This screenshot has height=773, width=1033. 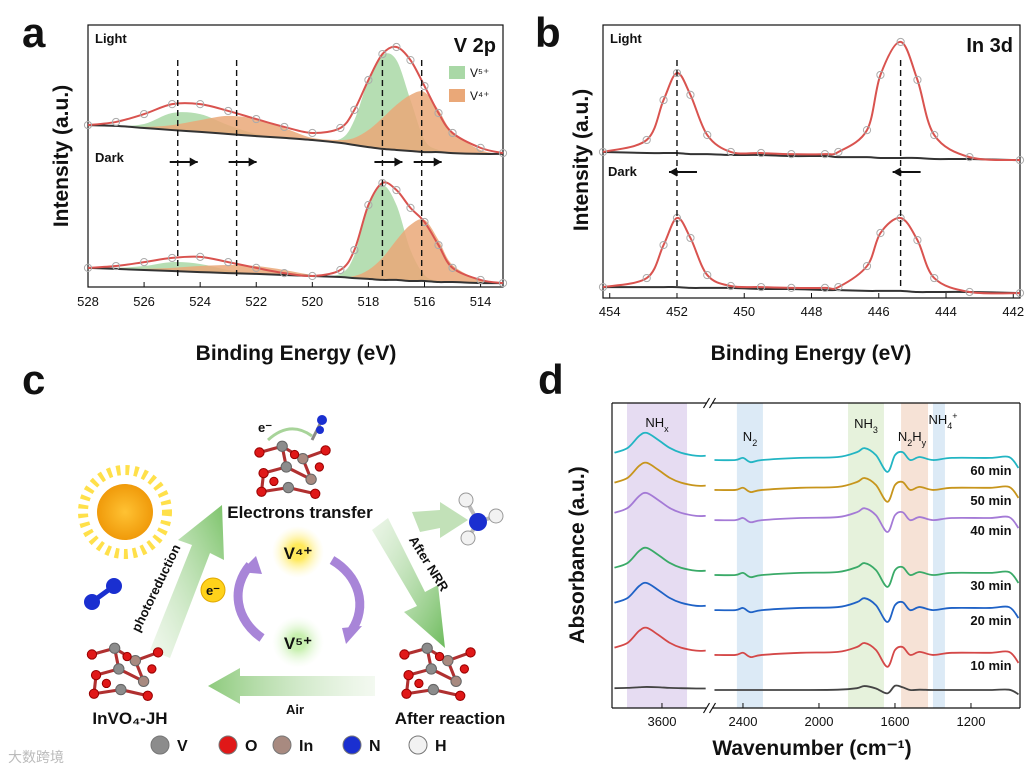 I want to click on band-label-part: x, so click(x=666, y=429).